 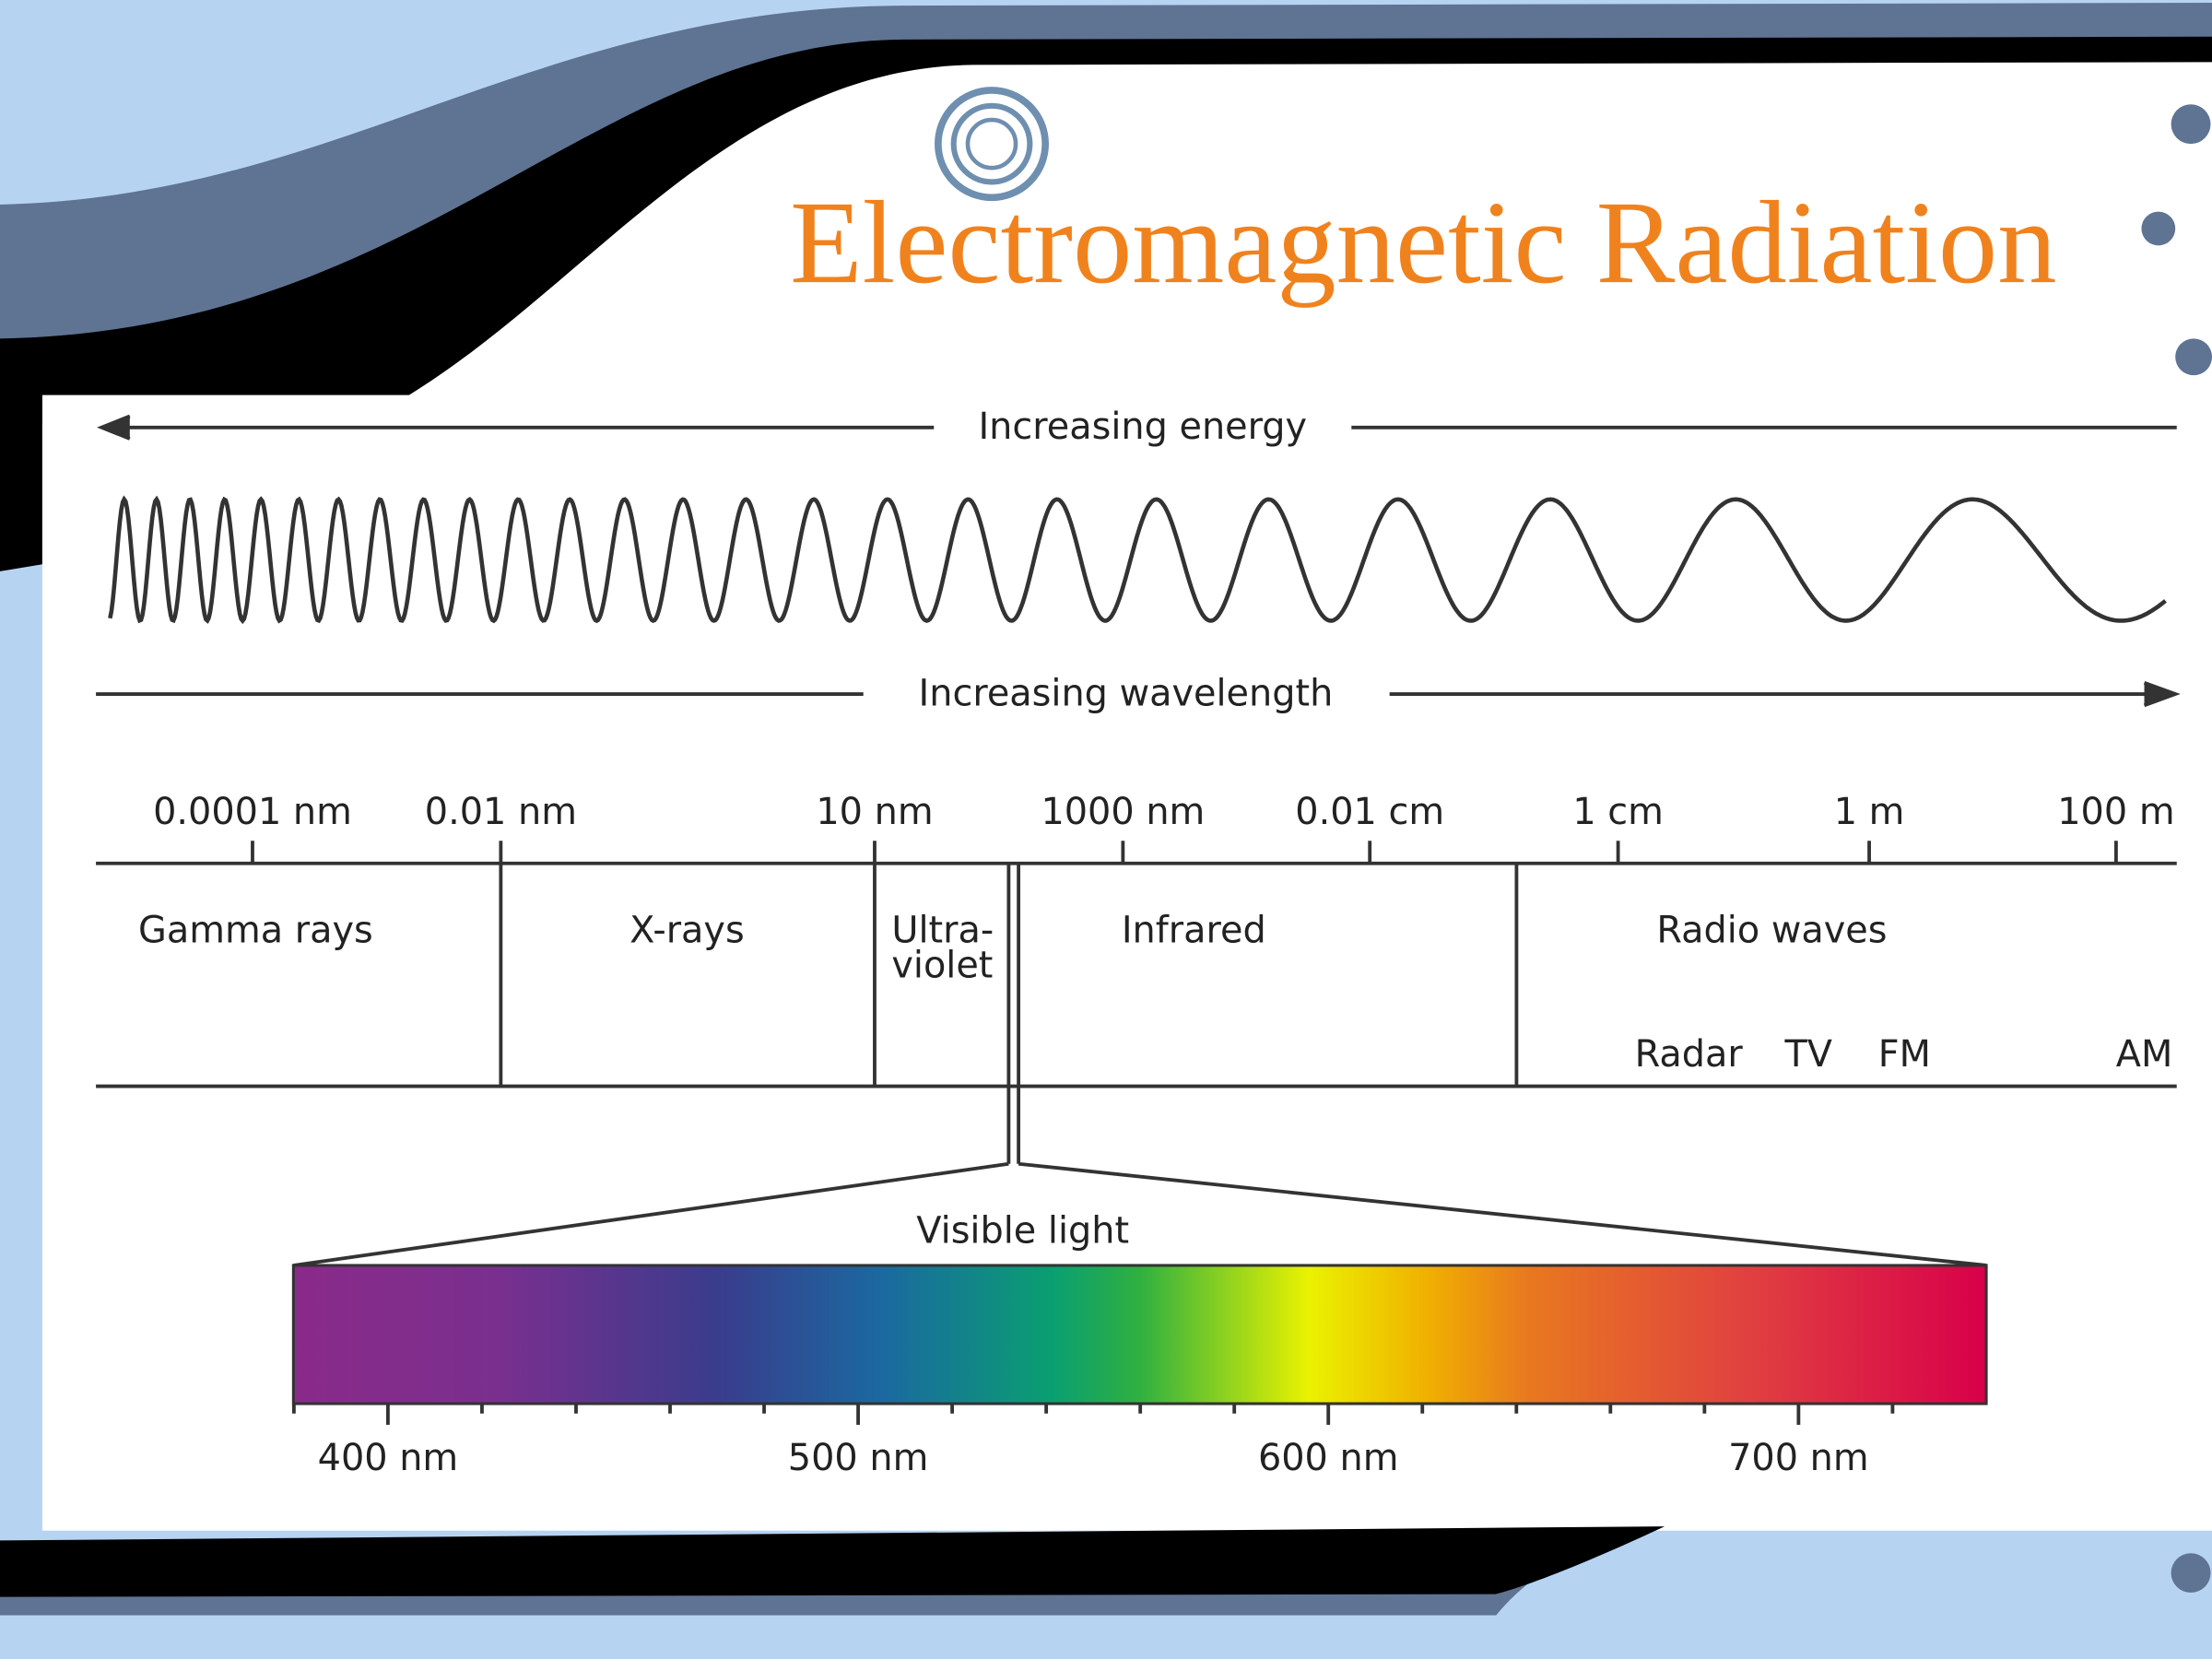 I want to click on title: Electromagnetic Radiation, so click(x=1423, y=242).